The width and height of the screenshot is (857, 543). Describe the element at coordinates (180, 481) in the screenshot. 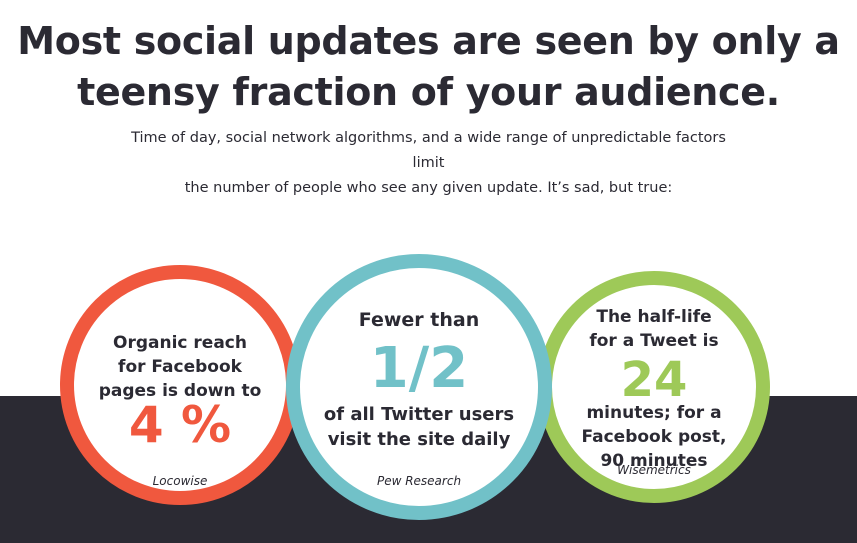

I see `stat-facebook-source: Locowise` at that location.